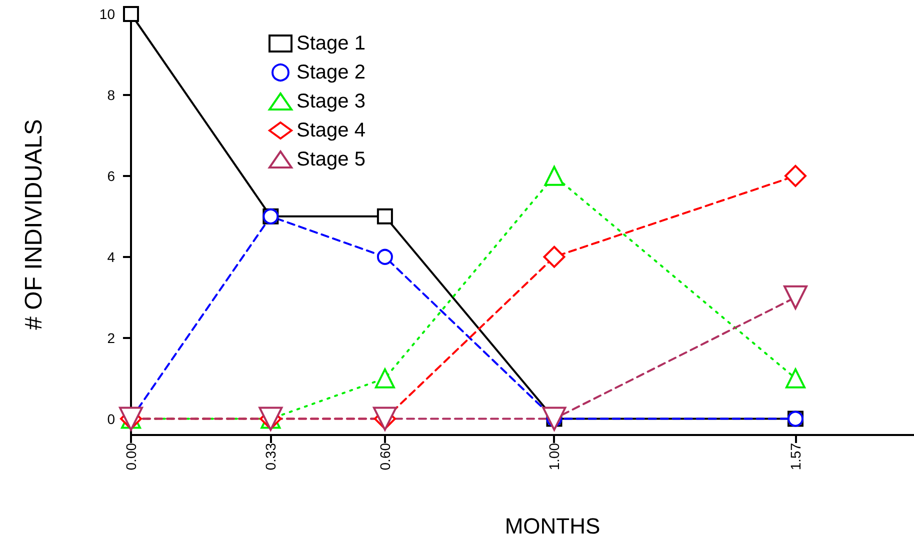 This screenshot has width=914, height=542. Describe the element at coordinates (111, 176) in the screenshot. I see `y-tick-label: 6` at that location.